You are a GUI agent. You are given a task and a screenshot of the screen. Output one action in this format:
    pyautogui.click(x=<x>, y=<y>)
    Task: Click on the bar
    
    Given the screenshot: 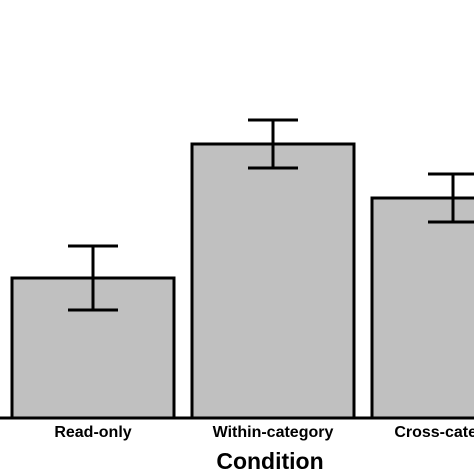 What is the action you would take?
    pyautogui.click(x=422, y=308)
    